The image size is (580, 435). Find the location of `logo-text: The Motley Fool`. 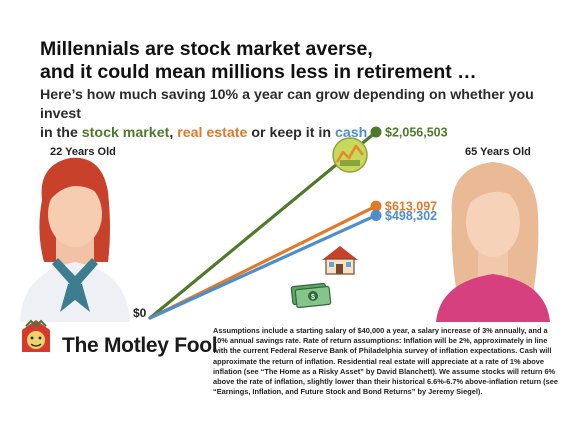

logo-text: The Motley Fool is located at coordinates (140, 345).